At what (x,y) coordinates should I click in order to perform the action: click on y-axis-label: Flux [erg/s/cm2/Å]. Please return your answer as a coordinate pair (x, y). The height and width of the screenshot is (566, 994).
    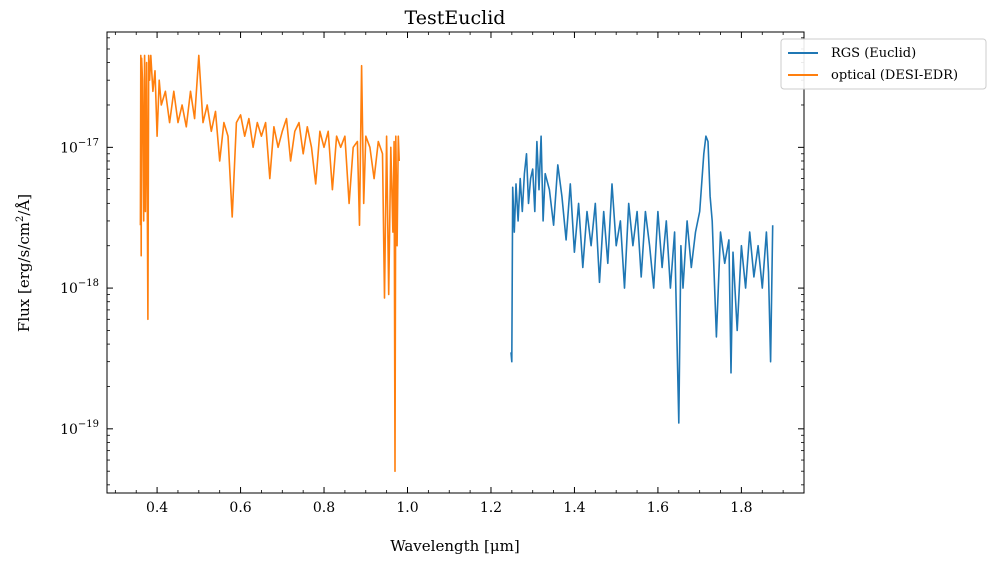
    Looking at the image, I should click on (24, 263).